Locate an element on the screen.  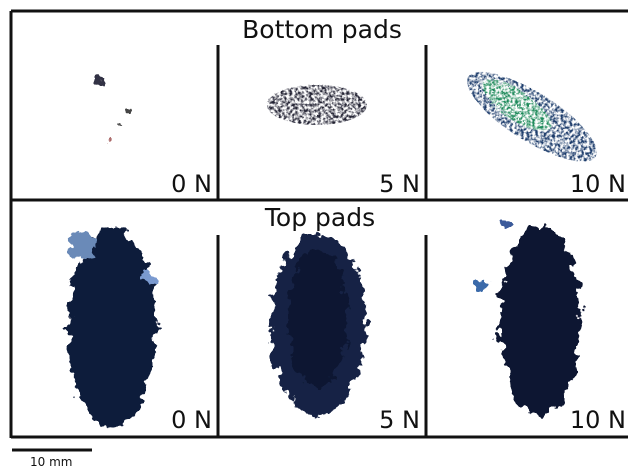
scale-label: 10 mm is located at coordinates (51, 461).